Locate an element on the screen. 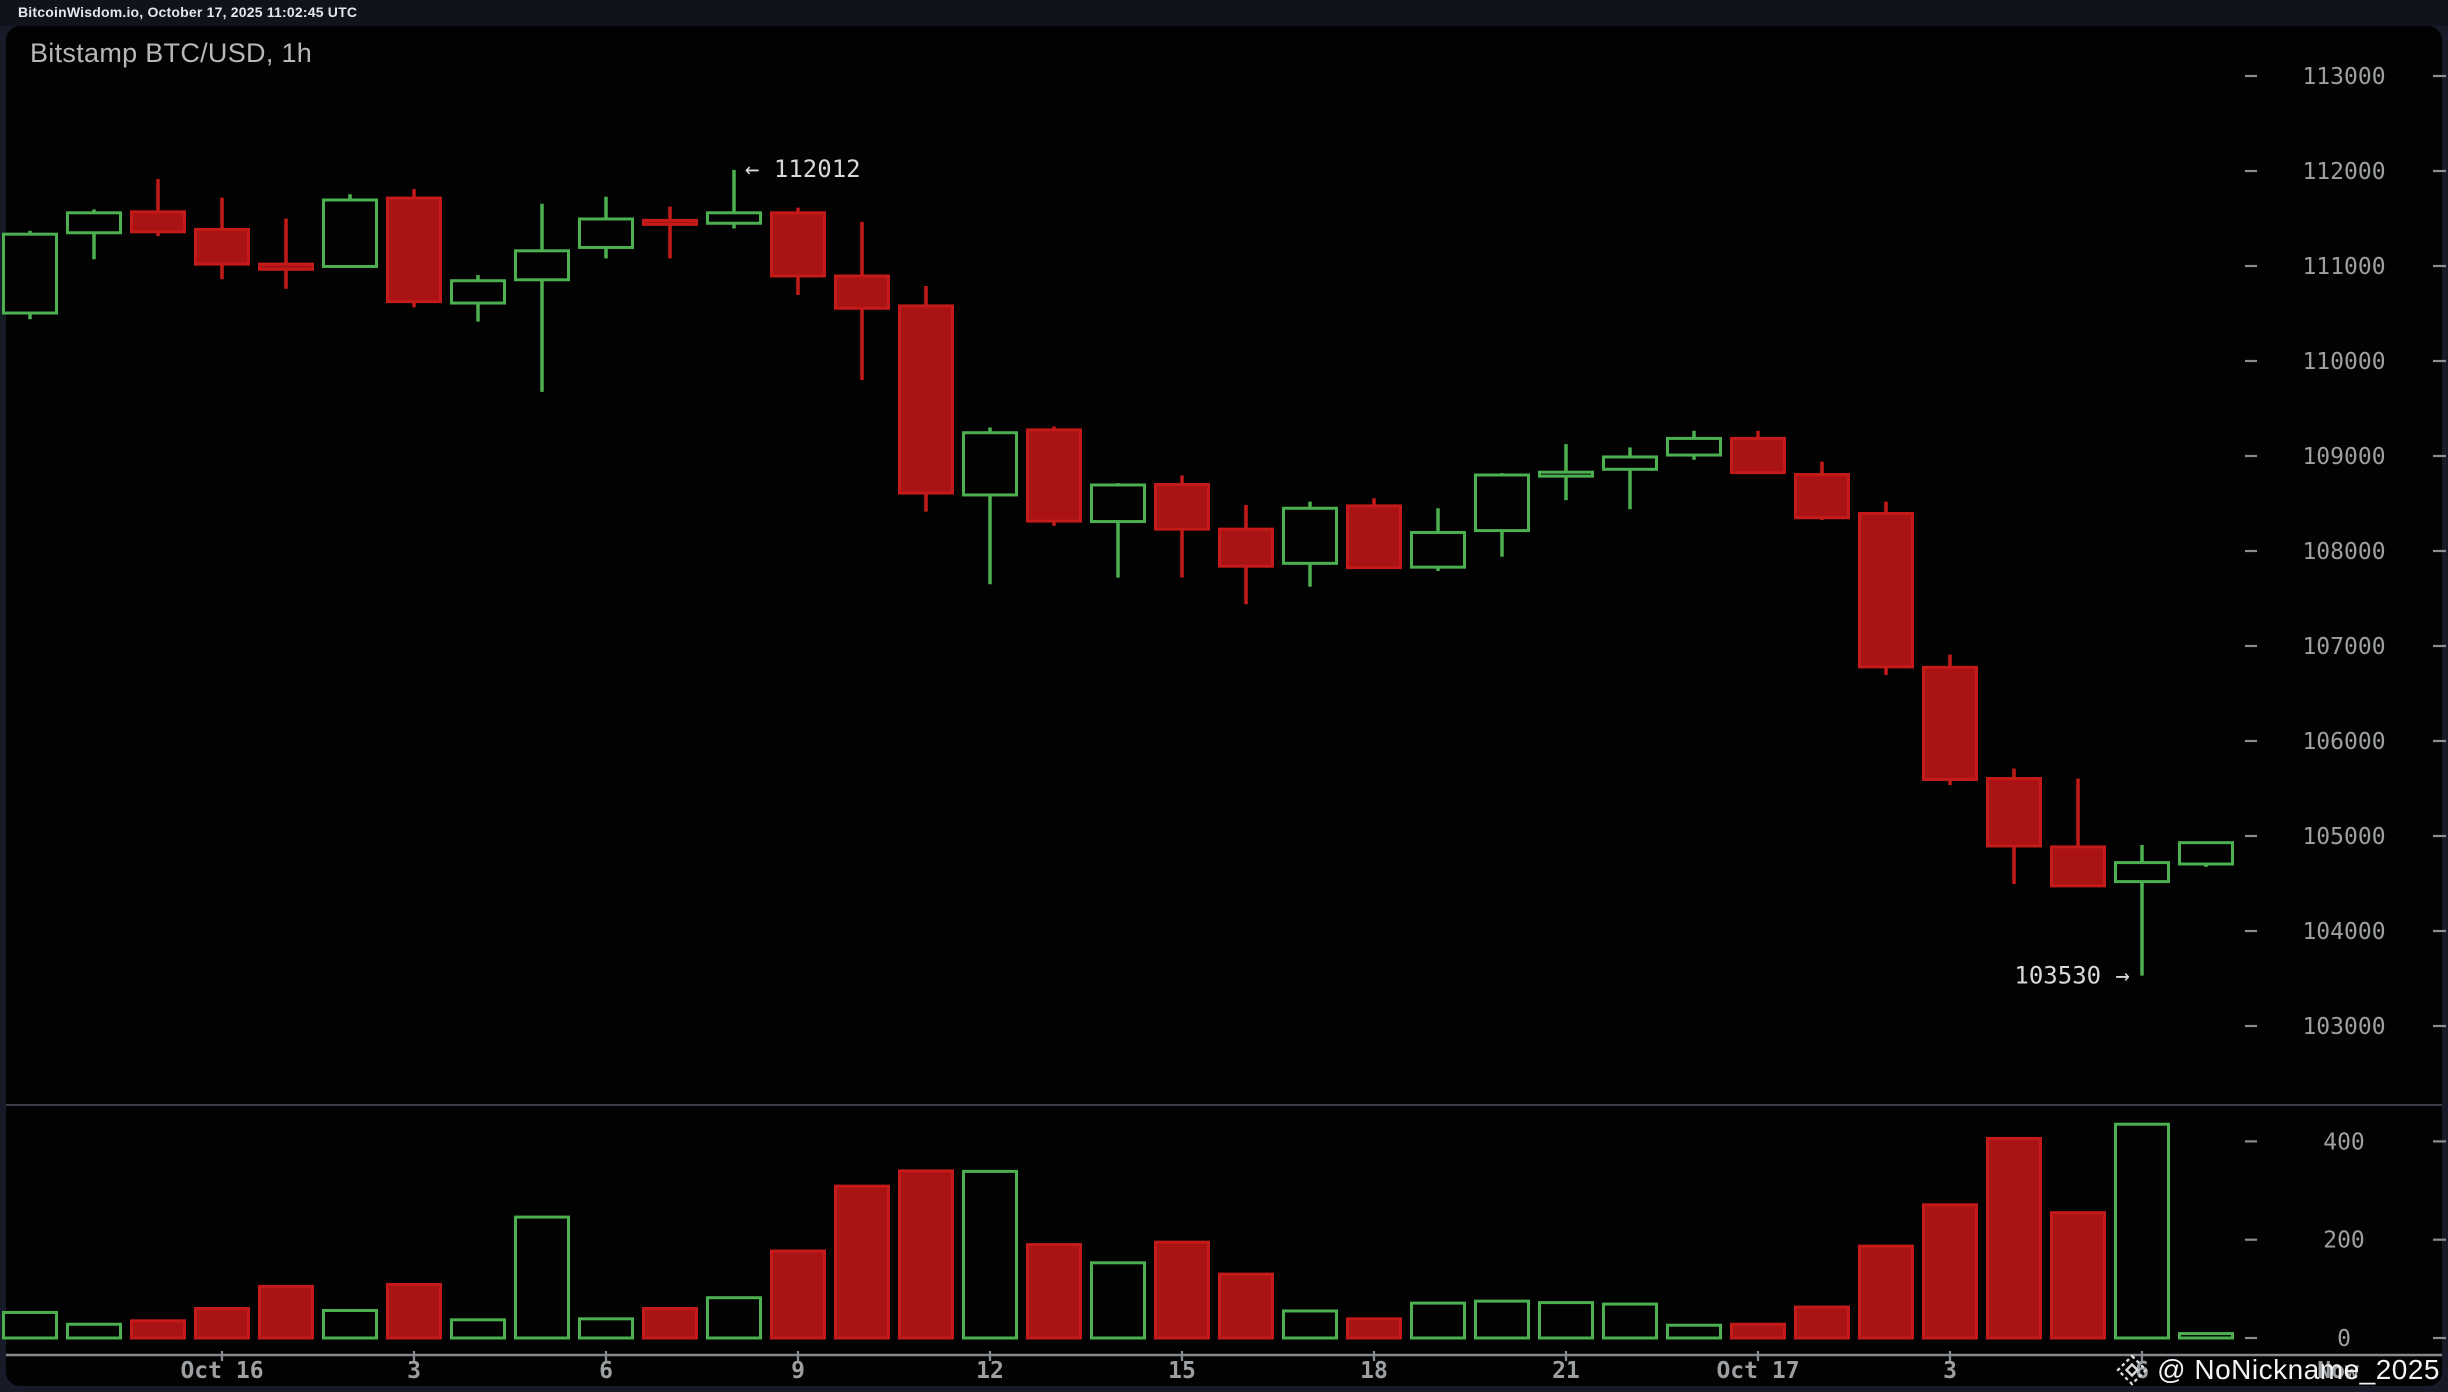 This screenshot has height=1392, width=2448. price-axis-label: 109000 is located at coordinates (2343, 457).